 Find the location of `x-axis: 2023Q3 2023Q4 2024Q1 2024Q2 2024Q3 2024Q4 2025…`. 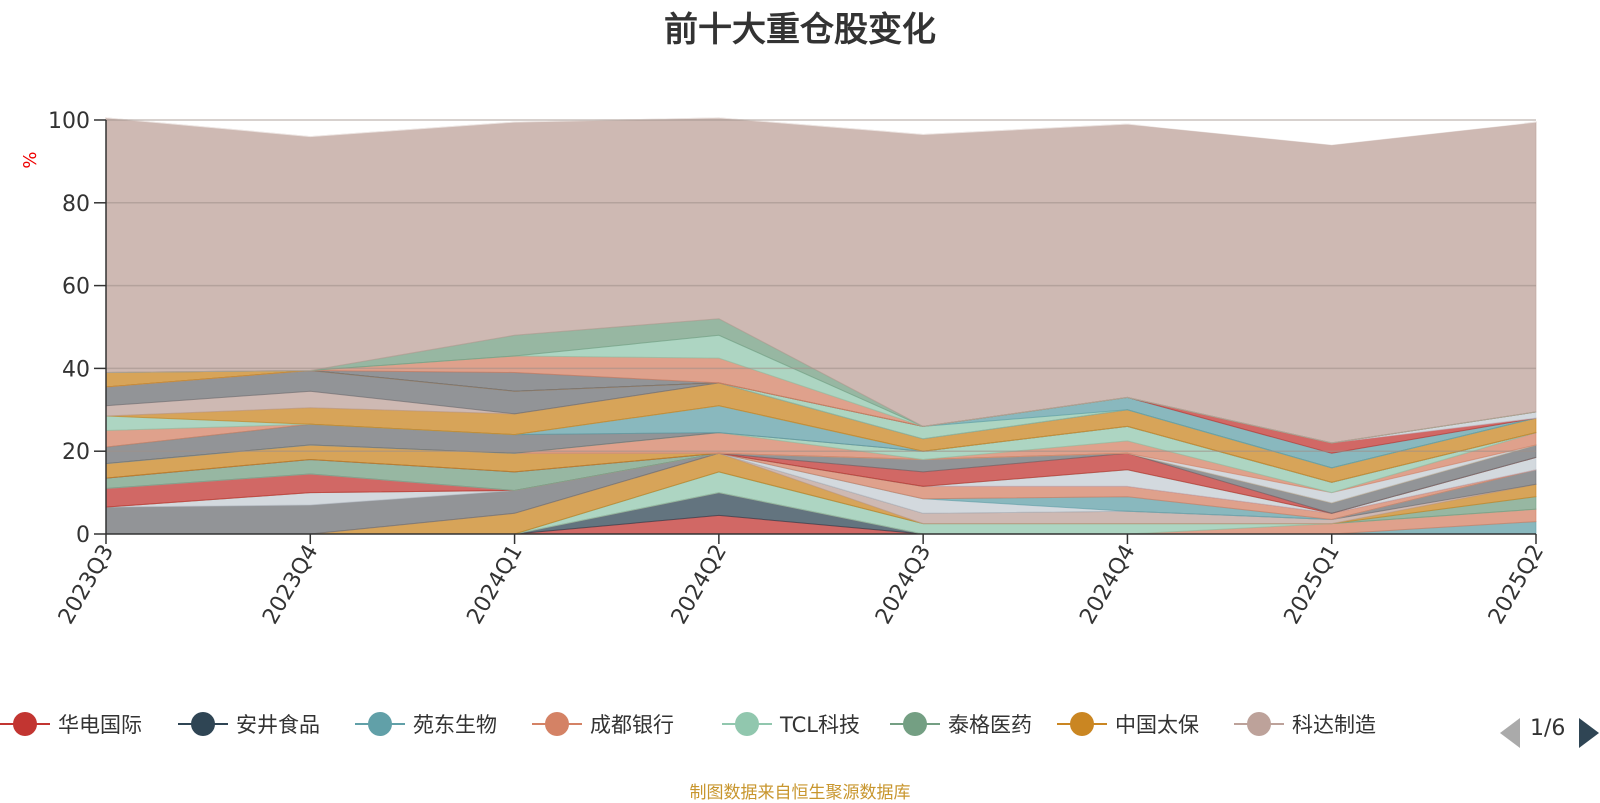

x-axis: 2023Q3 2023Q4 2024Q1 2024Q2 2024Q3 2024Q4 2025… is located at coordinates (801, 581).